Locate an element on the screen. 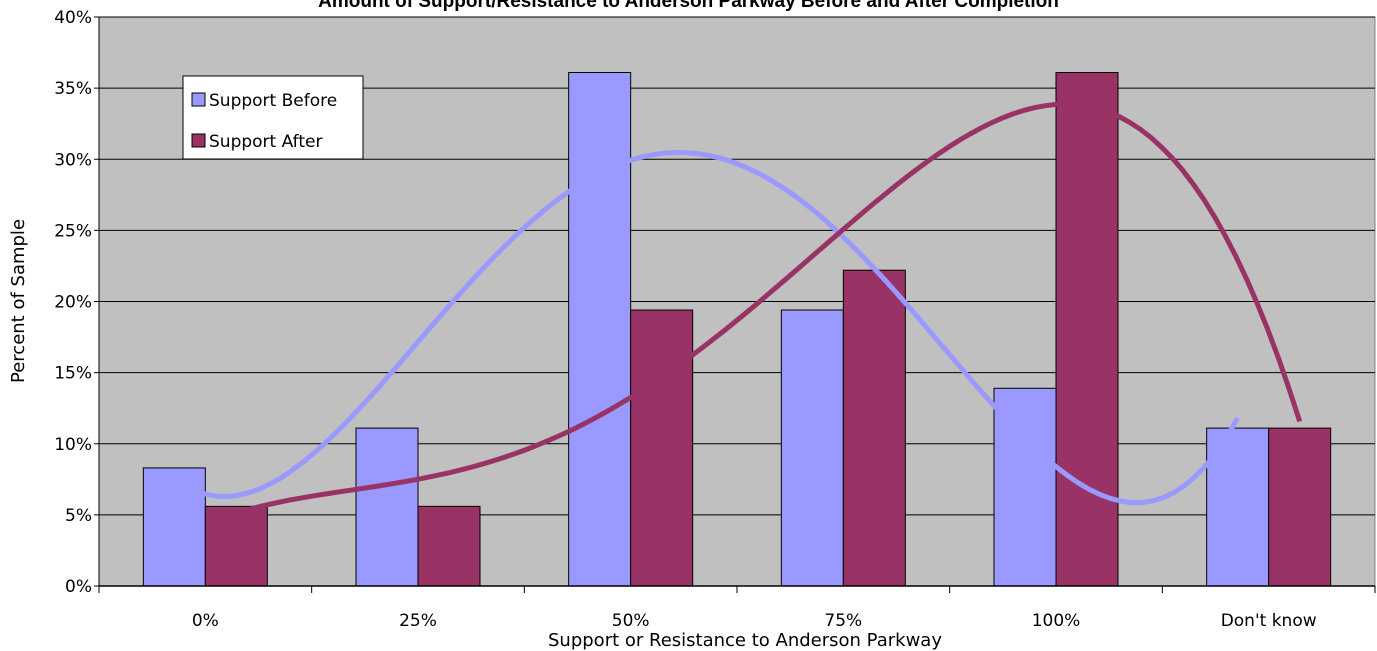  y-tick-label: 15% is located at coordinates (73, 374).